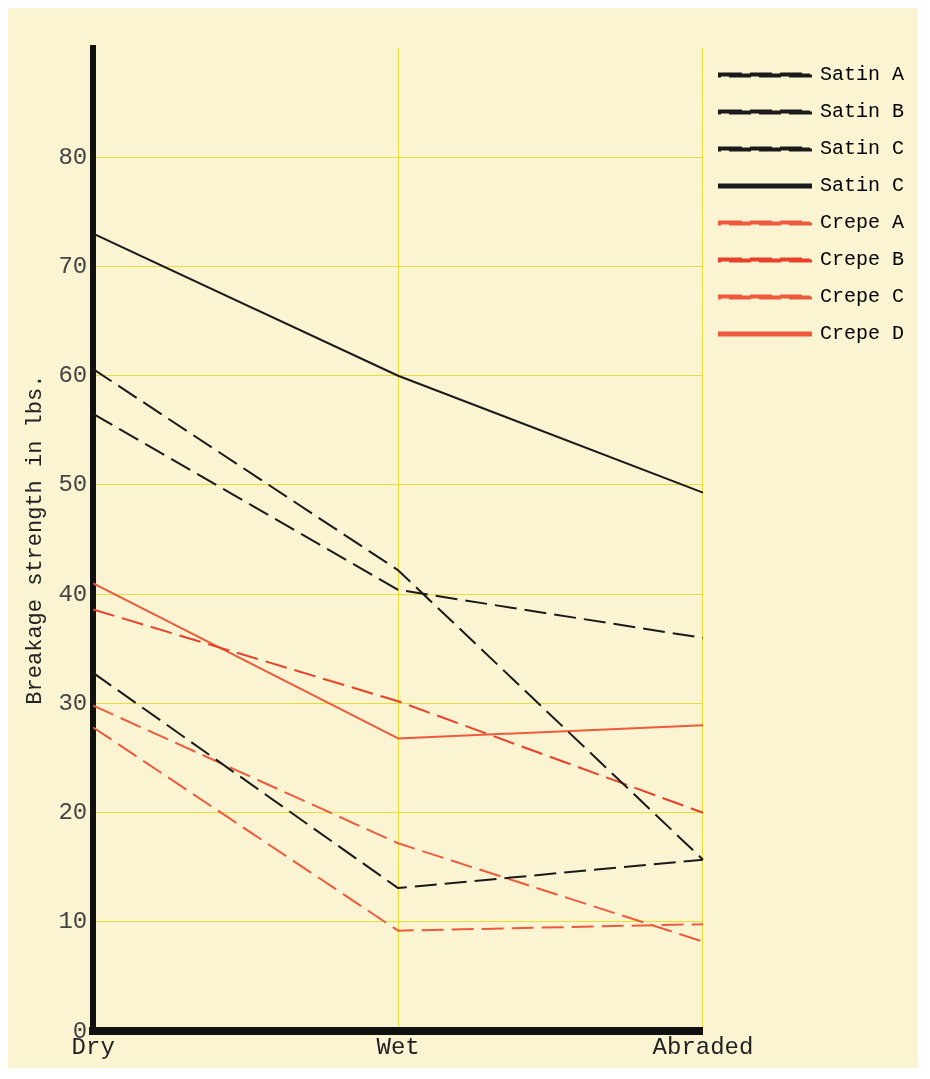  Describe the element at coordinates (861, 260) in the screenshot. I see `legend-label: Crepe B` at that location.